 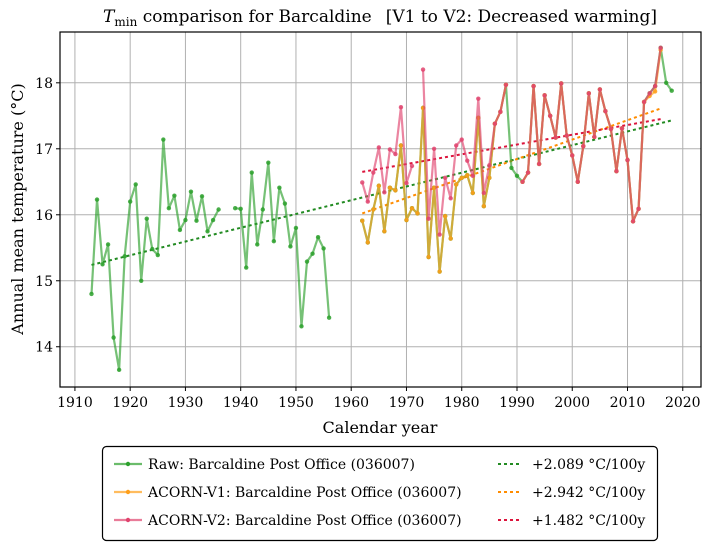 What do you see at coordinates (125, 22) in the screenshot?
I see `title-var-subscript: min` at bounding box center [125, 22].